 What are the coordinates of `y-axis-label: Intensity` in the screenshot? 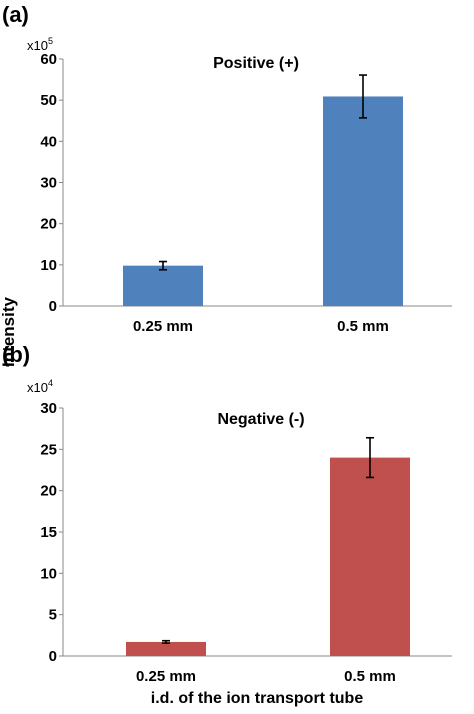 It's located at (9, 332).